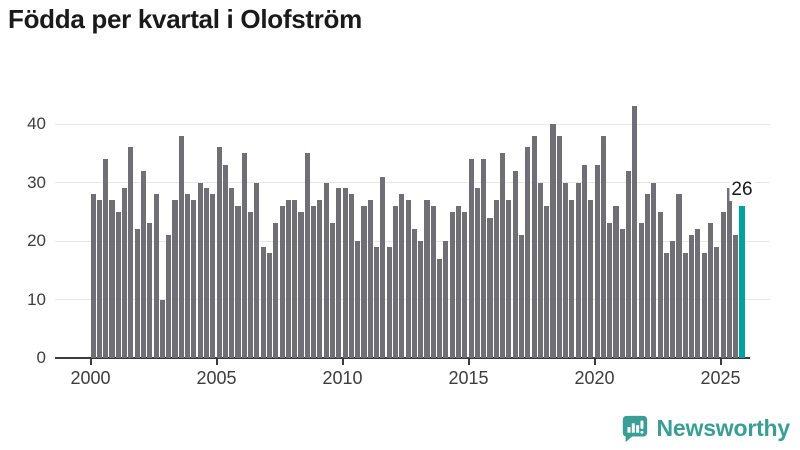 This screenshot has width=800, height=450. What do you see at coordinates (383, 267) in the screenshot?
I see `bar-2011-q3` at bounding box center [383, 267].